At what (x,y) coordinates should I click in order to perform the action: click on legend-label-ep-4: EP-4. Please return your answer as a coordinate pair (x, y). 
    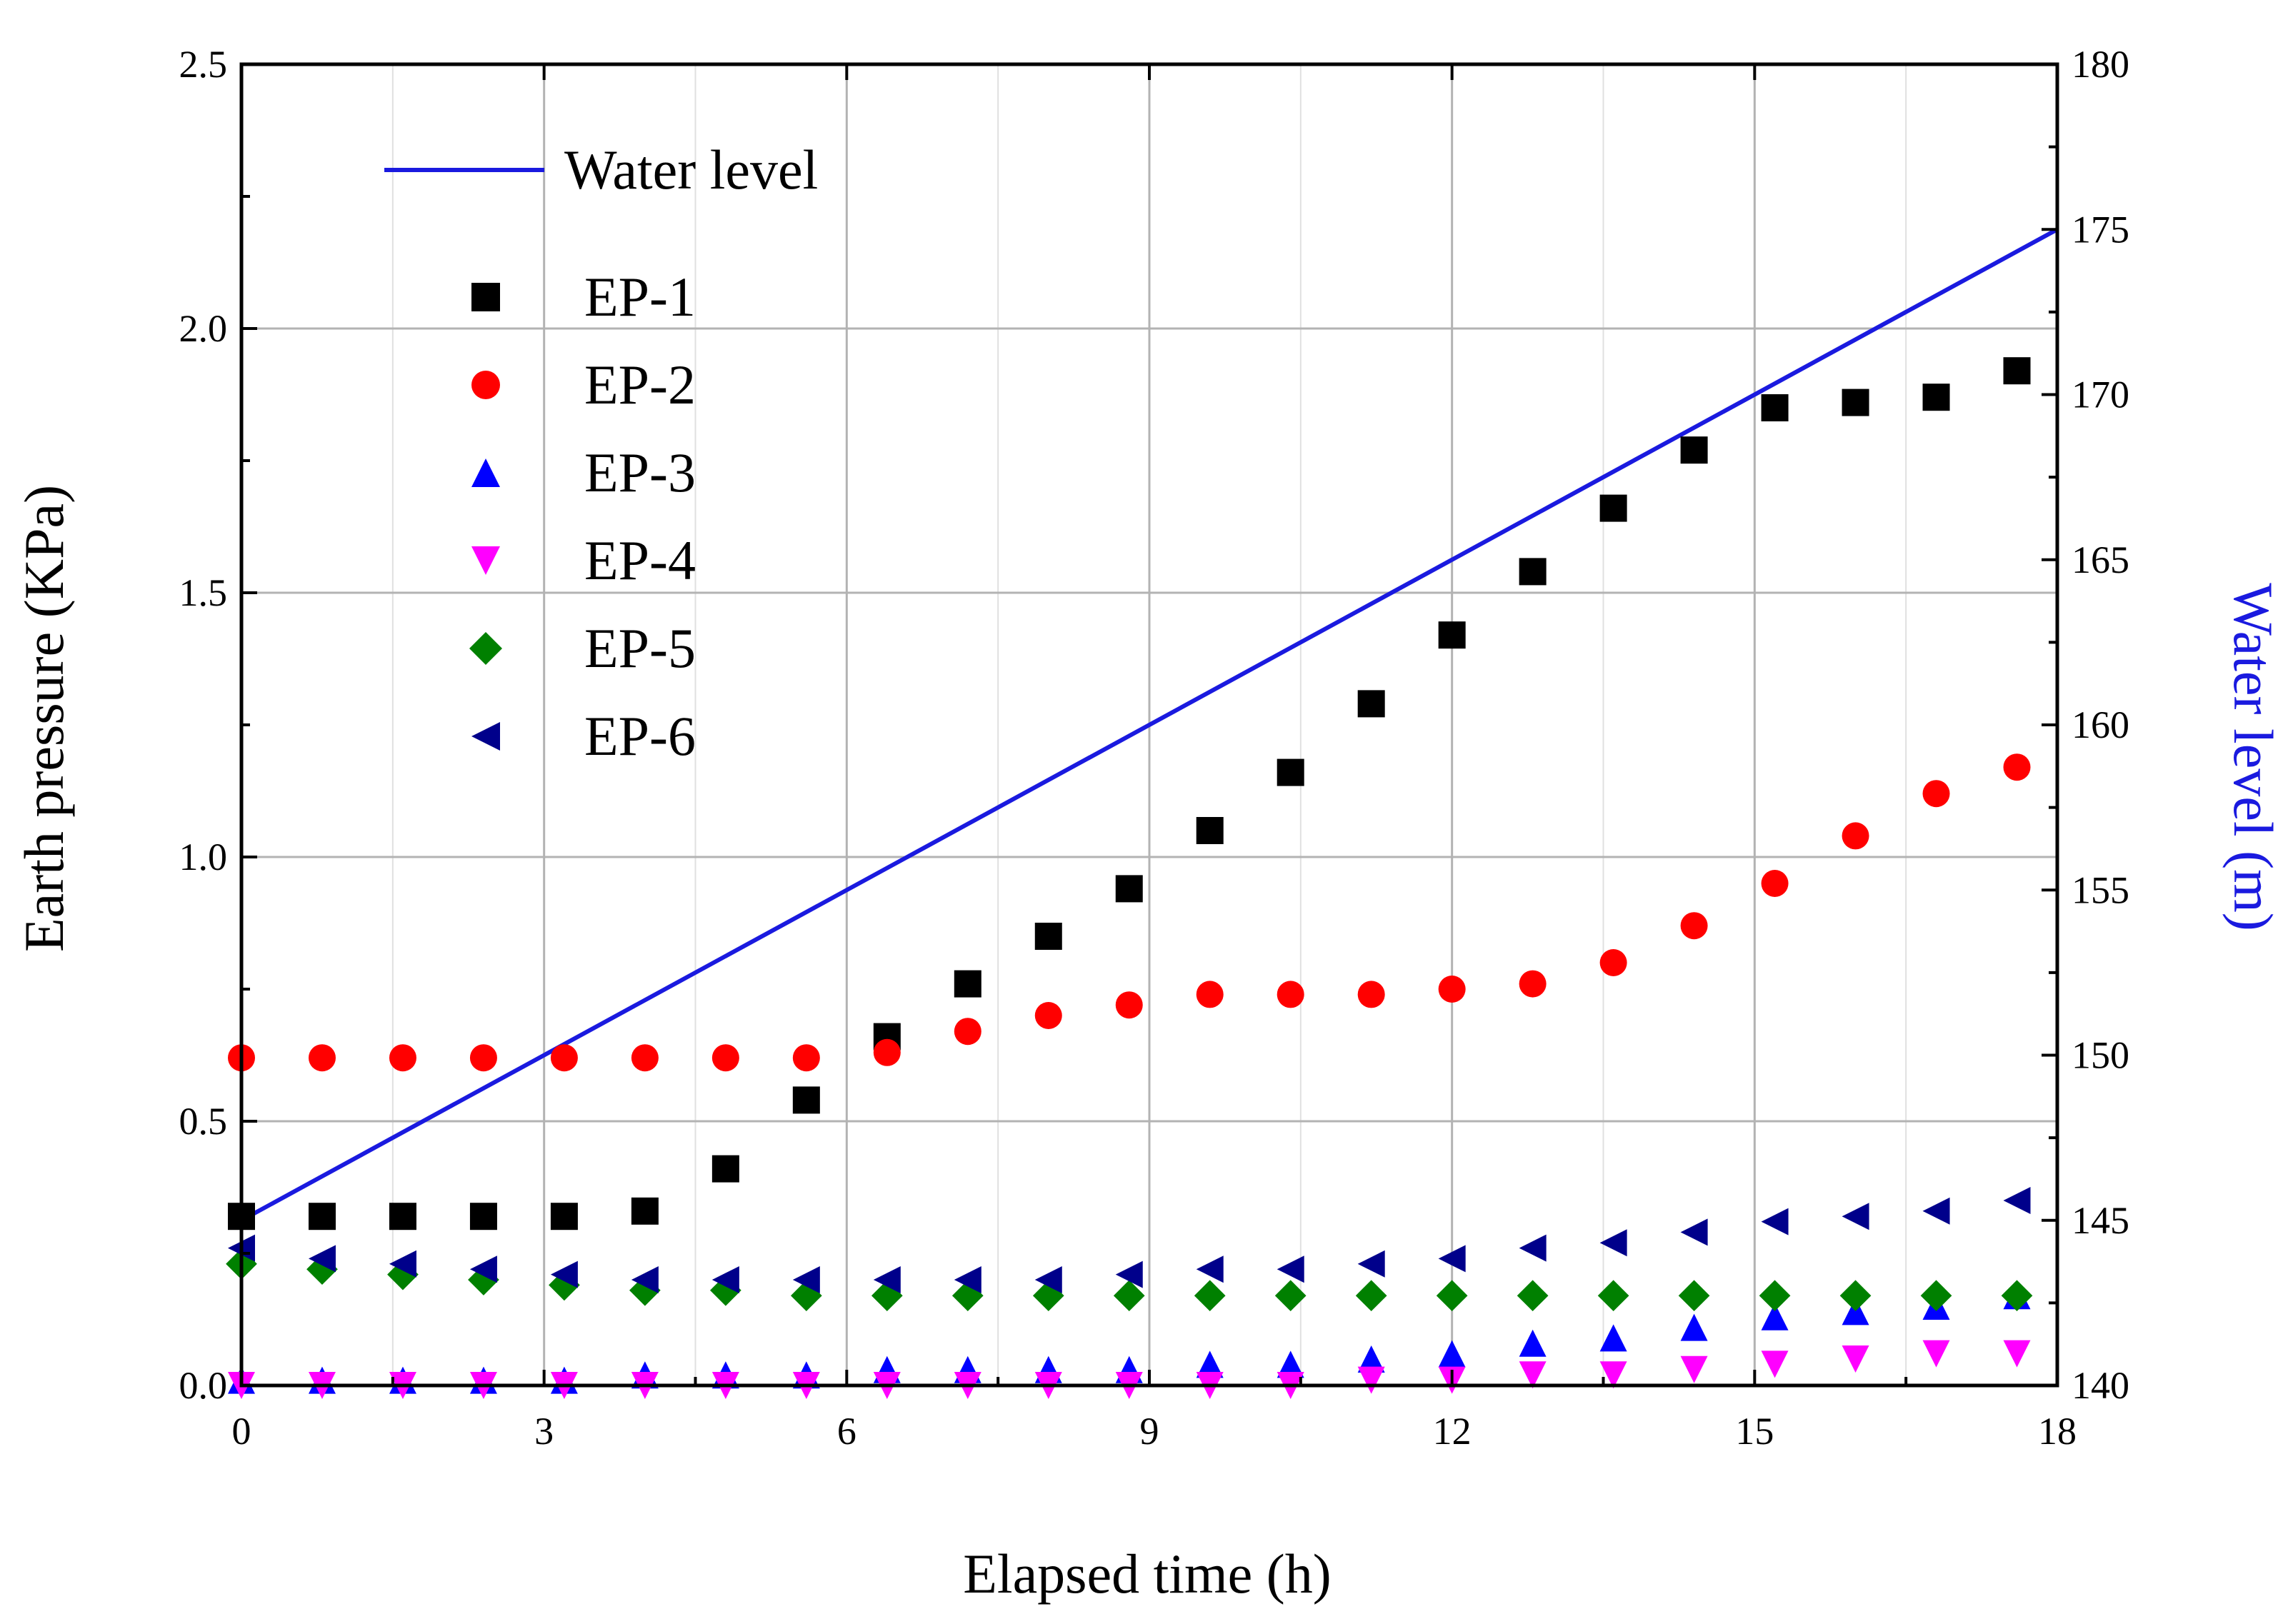
    Looking at the image, I should click on (640, 560).